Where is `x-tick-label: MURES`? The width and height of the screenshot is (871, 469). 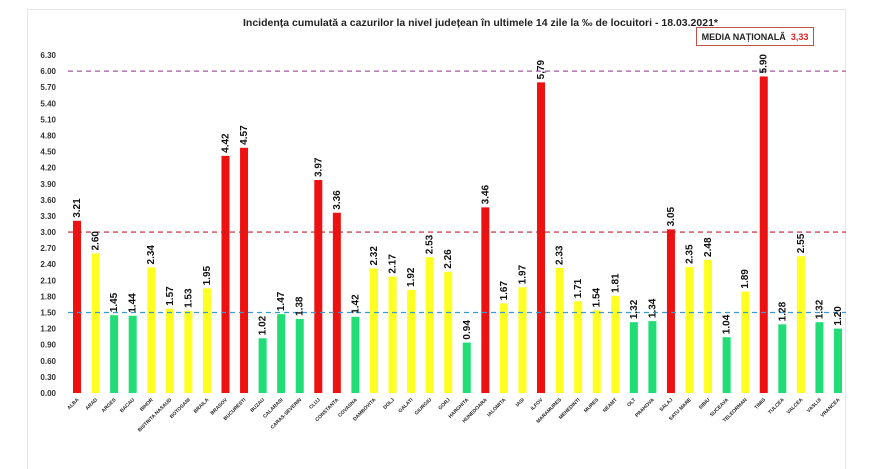
x-tick-label: MURES is located at coordinates (591, 405).